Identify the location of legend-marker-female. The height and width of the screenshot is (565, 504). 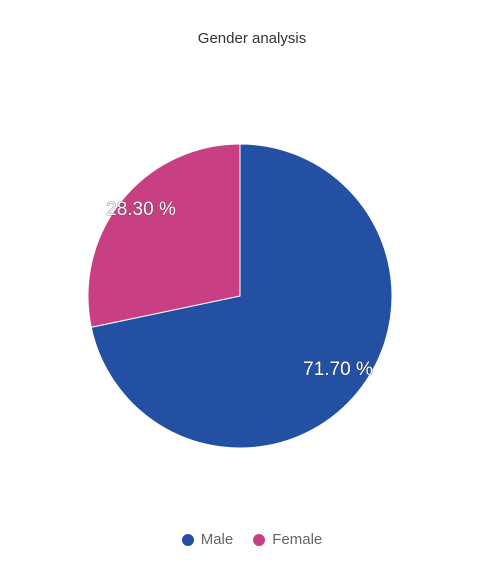
(259, 539).